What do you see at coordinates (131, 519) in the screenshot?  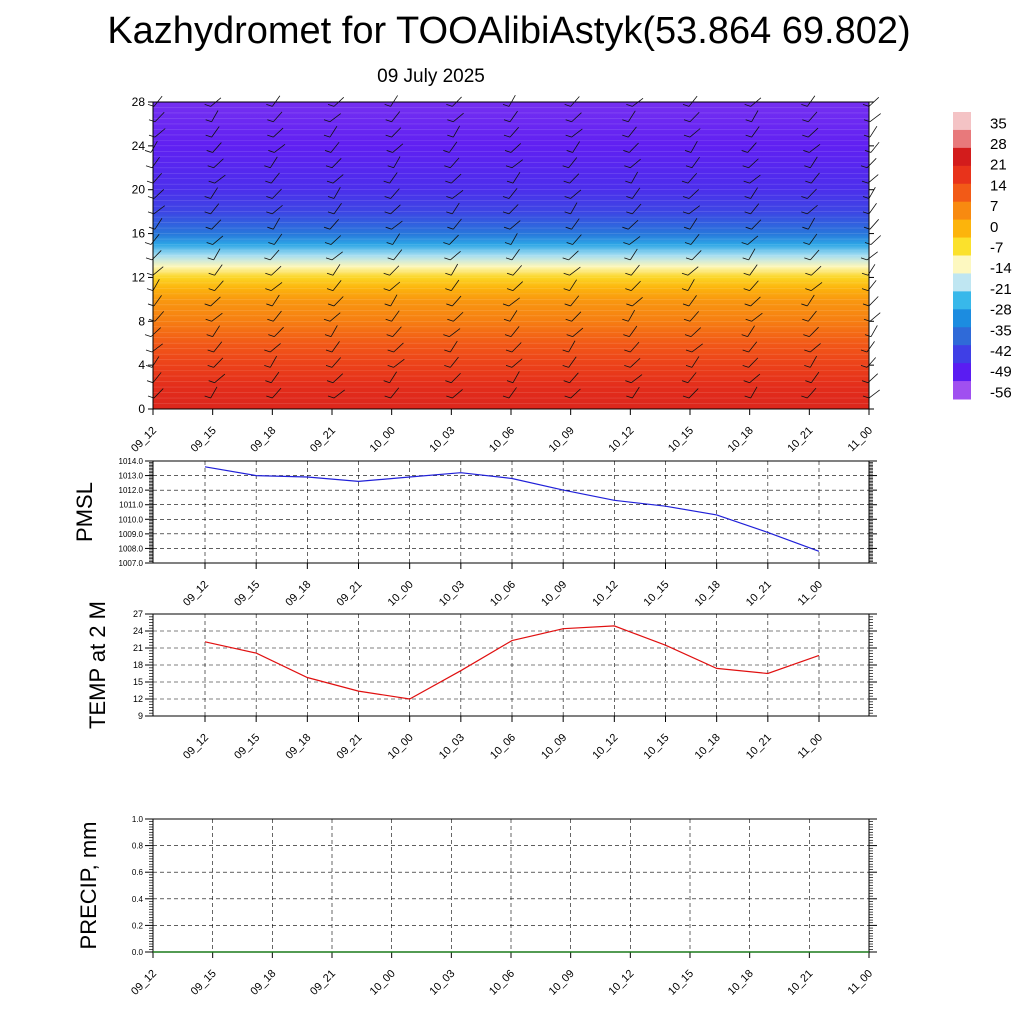 I see `y-tick-label: 1010.0` at bounding box center [131, 519].